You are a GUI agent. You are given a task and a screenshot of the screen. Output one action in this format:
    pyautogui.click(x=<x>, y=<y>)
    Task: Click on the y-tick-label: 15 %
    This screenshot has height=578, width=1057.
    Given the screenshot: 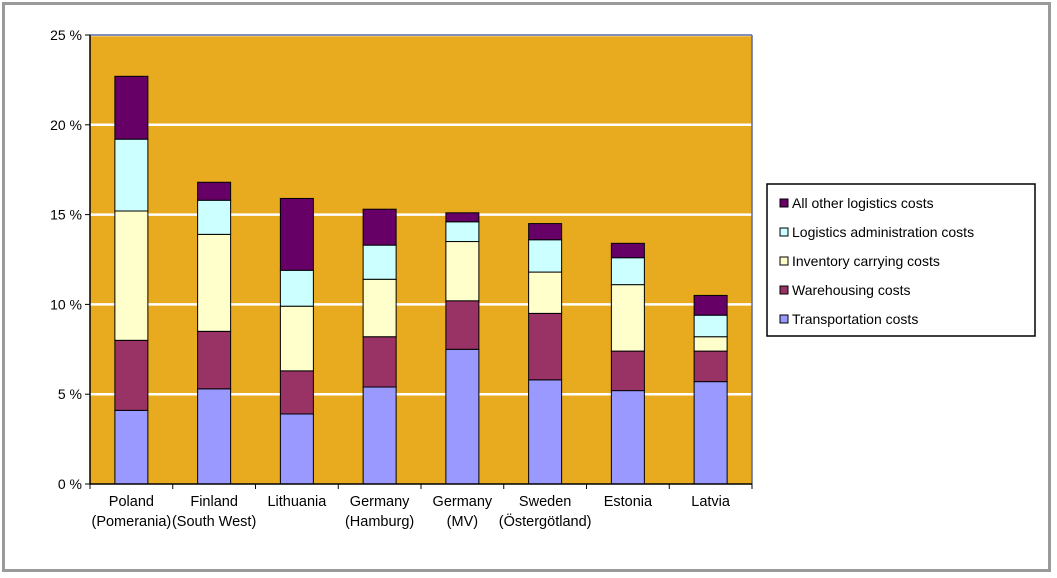 What is the action you would take?
    pyautogui.click(x=66, y=215)
    